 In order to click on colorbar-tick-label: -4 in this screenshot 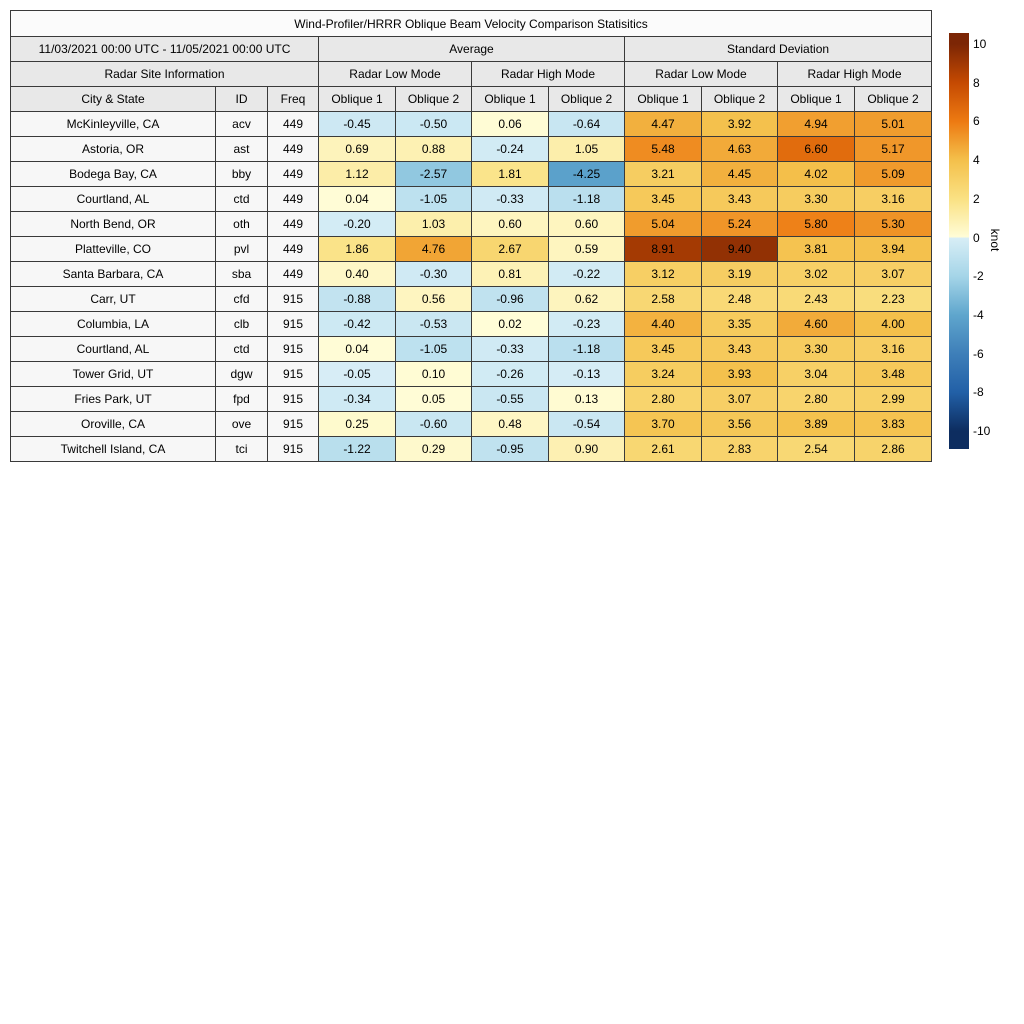, I will do `click(978, 314)`.